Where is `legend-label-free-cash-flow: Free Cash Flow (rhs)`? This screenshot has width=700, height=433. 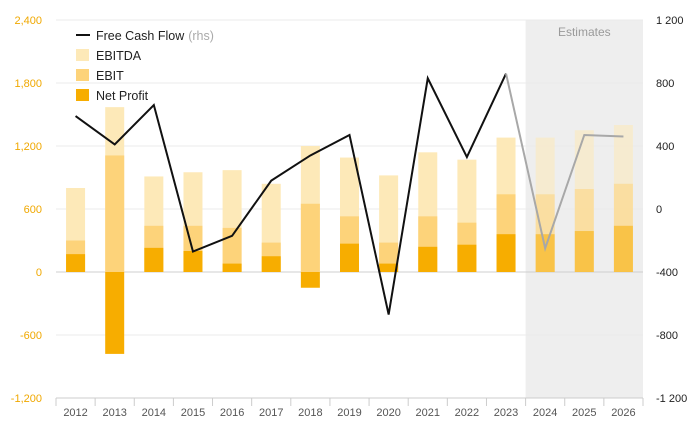 legend-label-free-cash-flow: Free Cash Flow (rhs) is located at coordinates (155, 36).